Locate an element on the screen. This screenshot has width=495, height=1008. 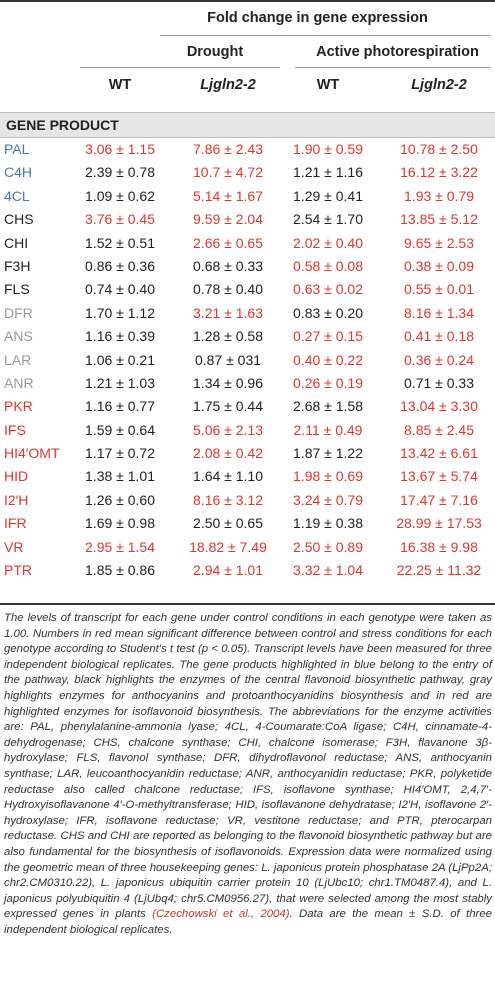
section-header-band: GENE PRODUCT is located at coordinates (247, 125).